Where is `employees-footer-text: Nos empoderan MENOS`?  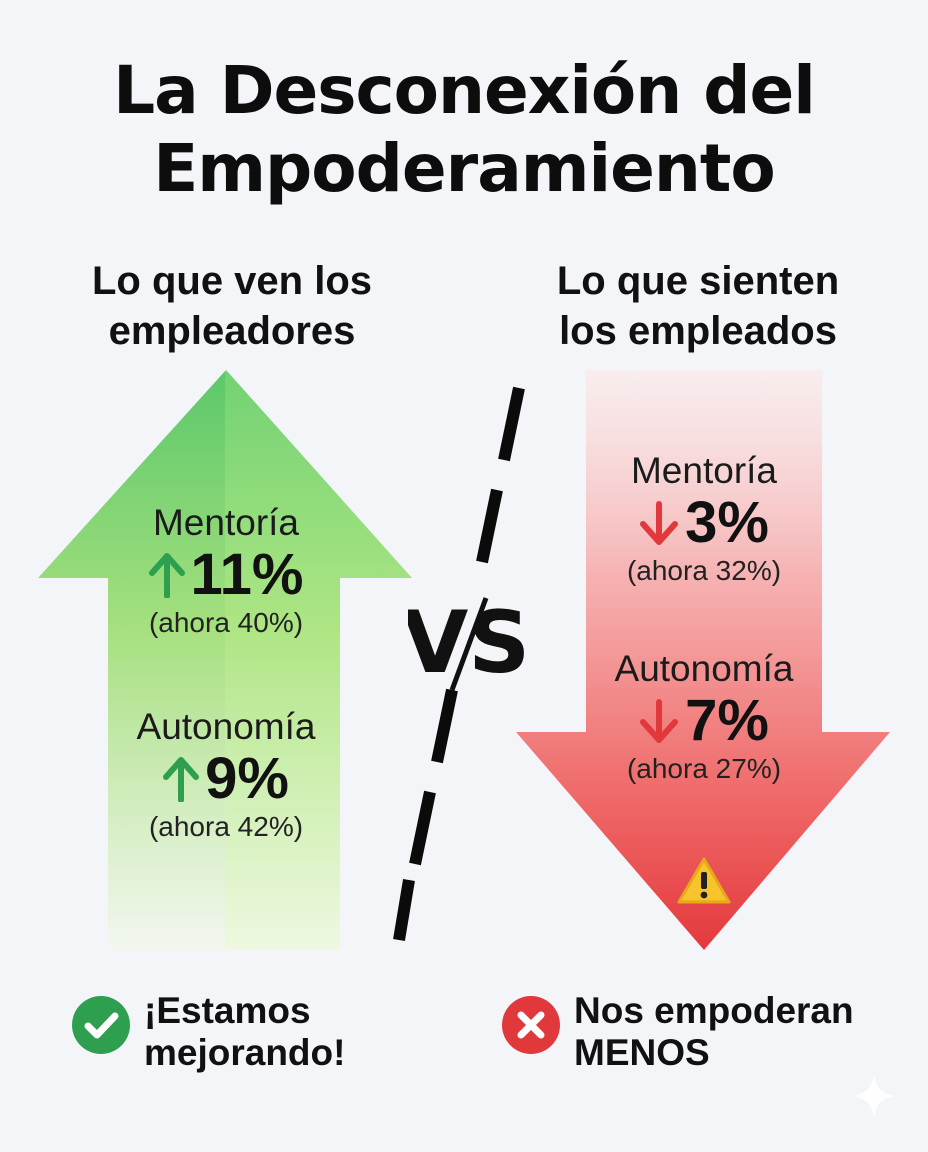 employees-footer-text: Nos empoderan MENOS is located at coordinates (714, 1032).